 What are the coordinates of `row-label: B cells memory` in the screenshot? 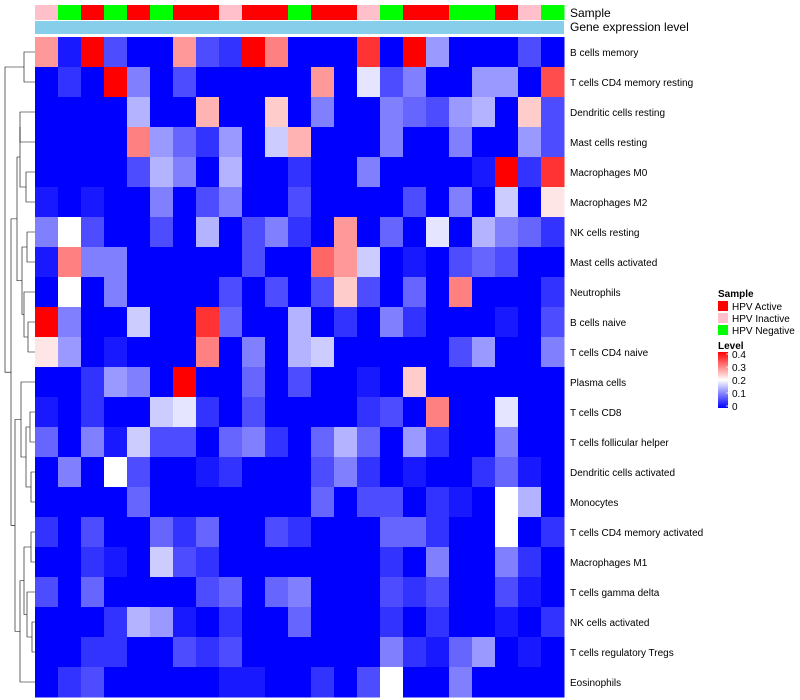 It's located at (604, 53).